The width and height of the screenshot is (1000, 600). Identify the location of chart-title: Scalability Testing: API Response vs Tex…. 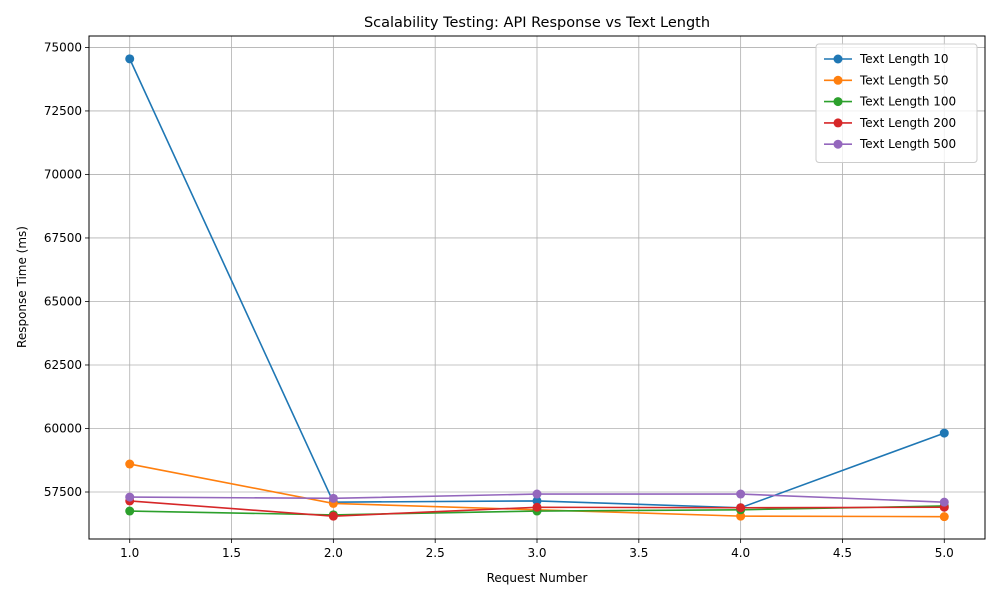
(537, 23).